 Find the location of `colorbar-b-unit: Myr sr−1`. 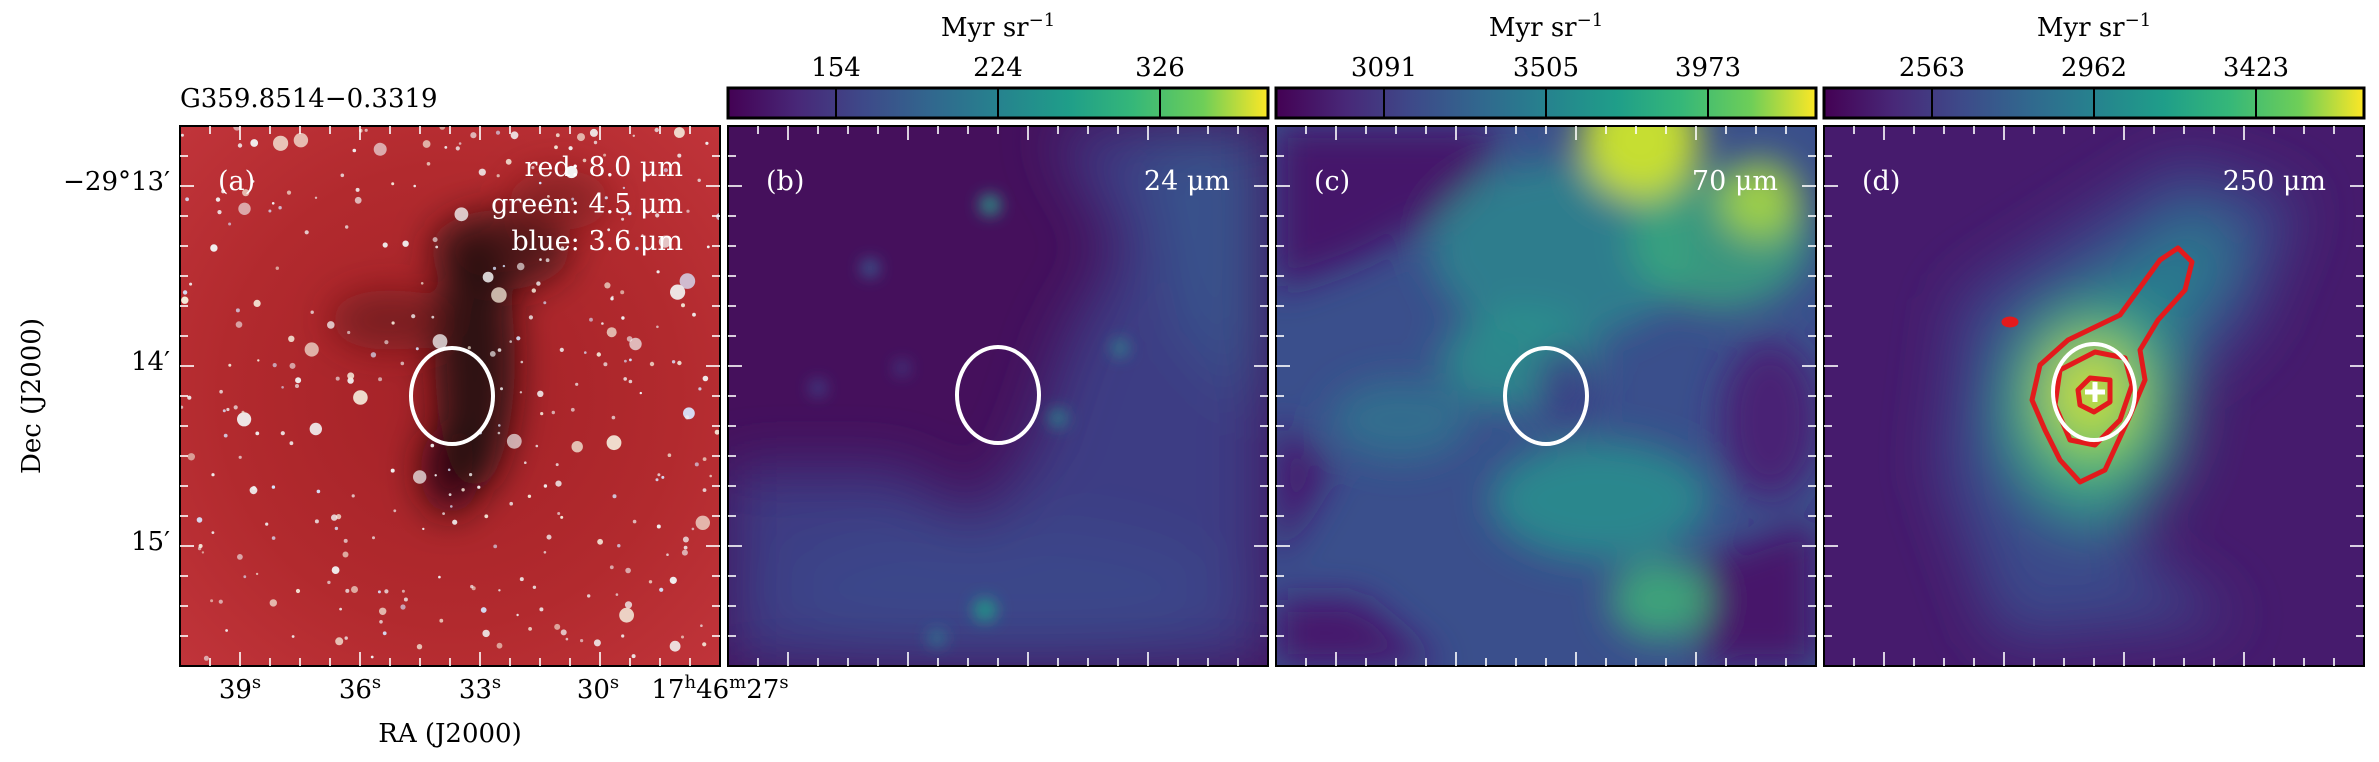

colorbar-b-unit: Myr sr−1 is located at coordinates (998, 26).